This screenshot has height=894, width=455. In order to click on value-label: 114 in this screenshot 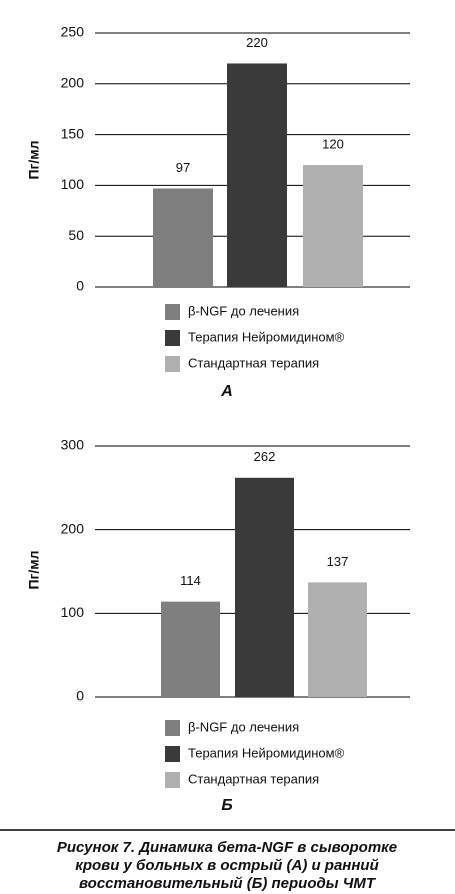, I will do `click(190, 580)`.